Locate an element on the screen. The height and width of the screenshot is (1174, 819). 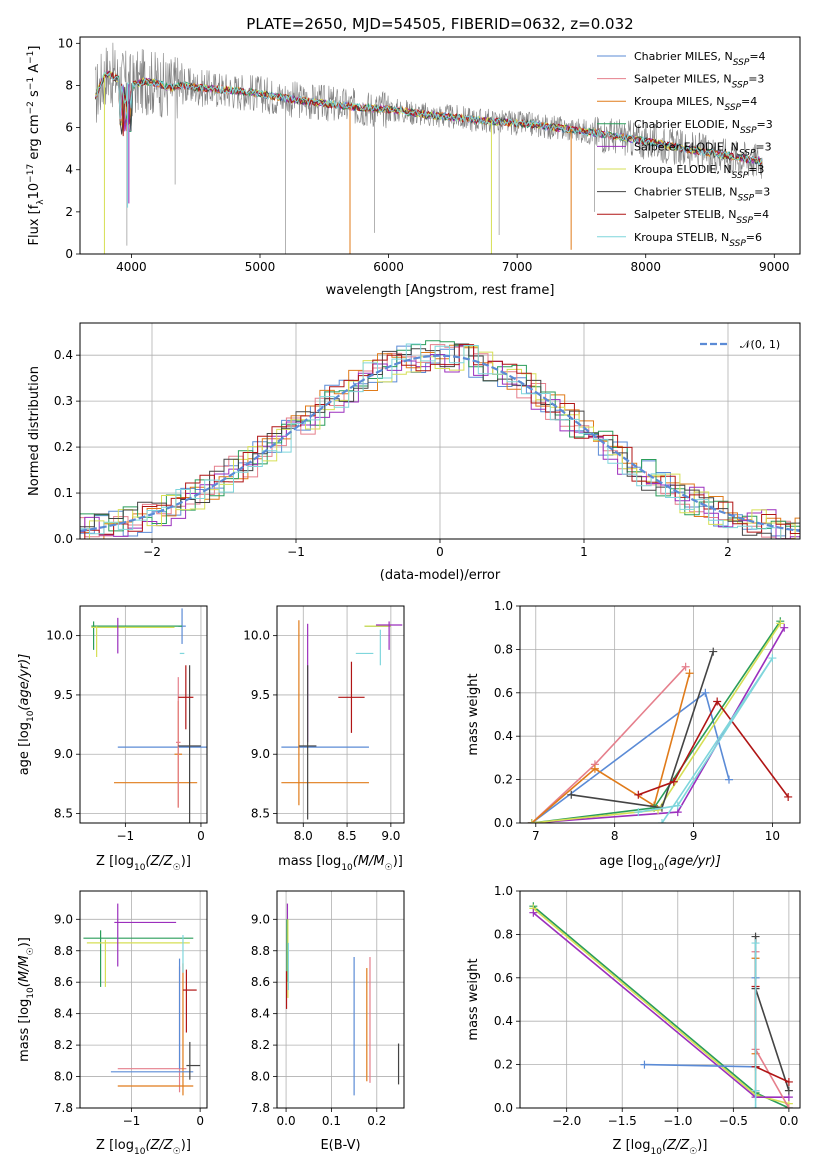
y-tick-label: 0.6 is located at coordinates (503, 693).